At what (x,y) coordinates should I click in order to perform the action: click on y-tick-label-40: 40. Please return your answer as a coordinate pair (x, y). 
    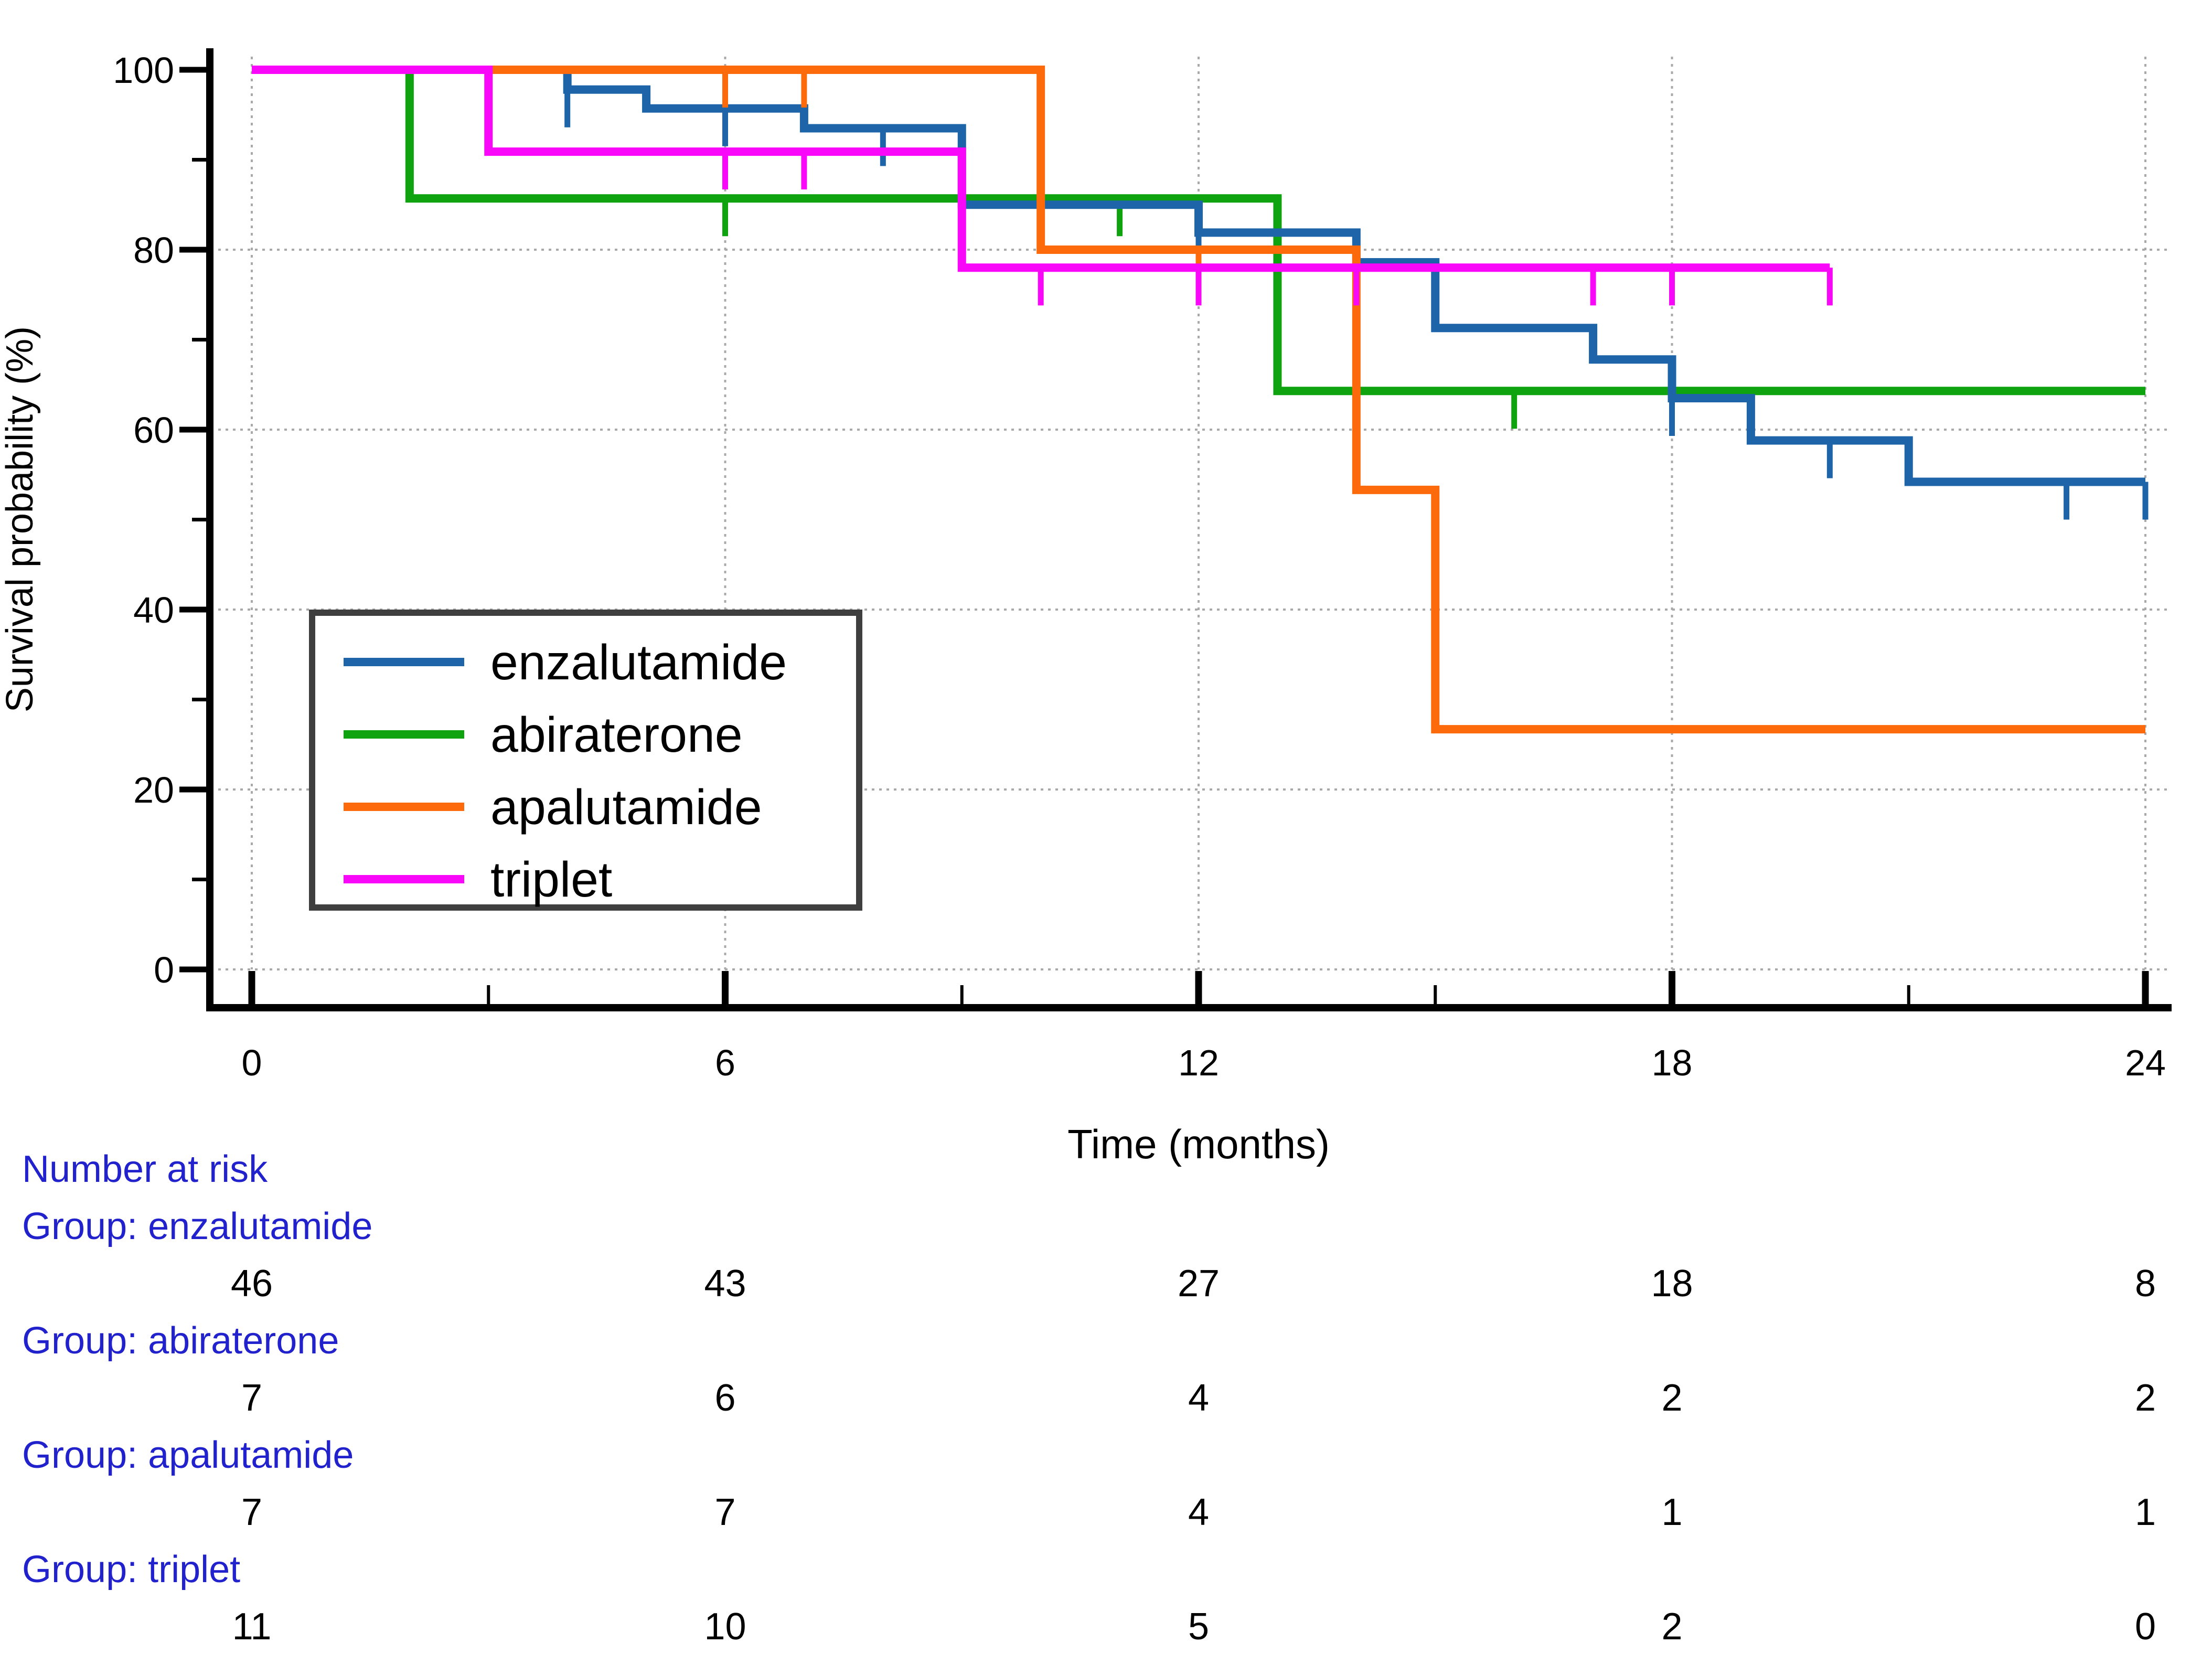
    Looking at the image, I should click on (153, 610).